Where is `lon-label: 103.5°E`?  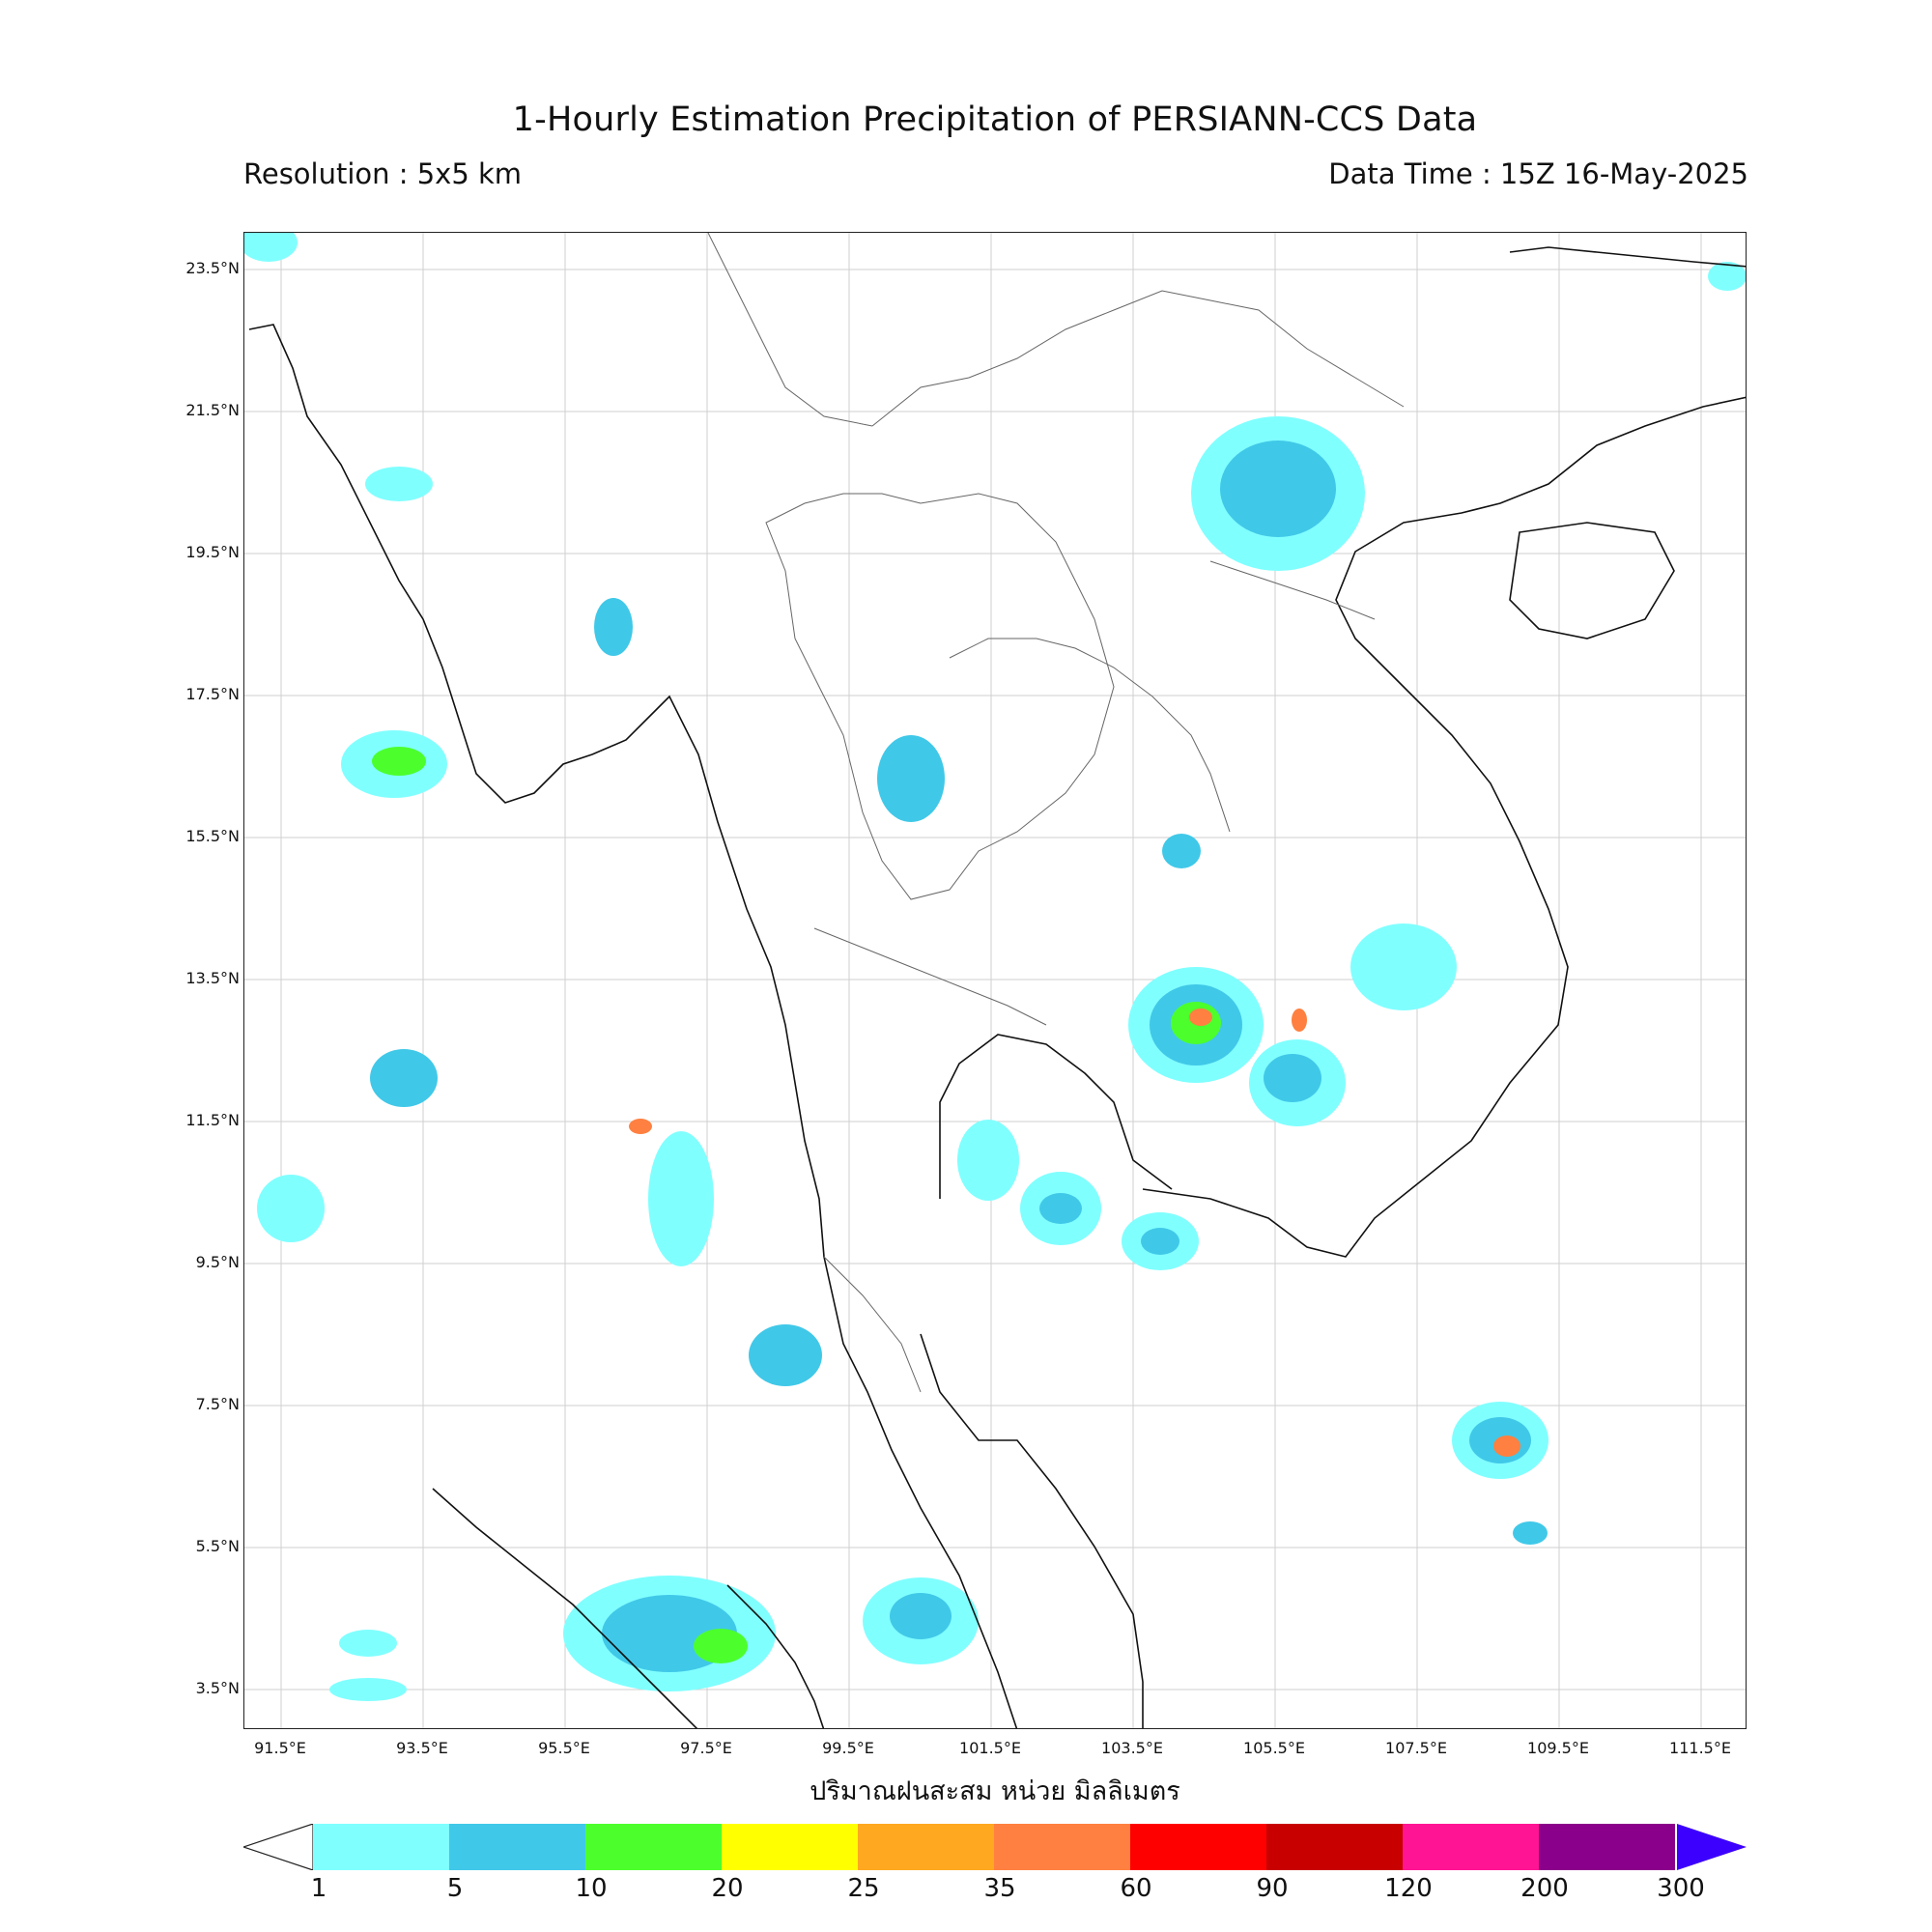 lon-label: 103.5°E is located at coordinates (1132, 1748).